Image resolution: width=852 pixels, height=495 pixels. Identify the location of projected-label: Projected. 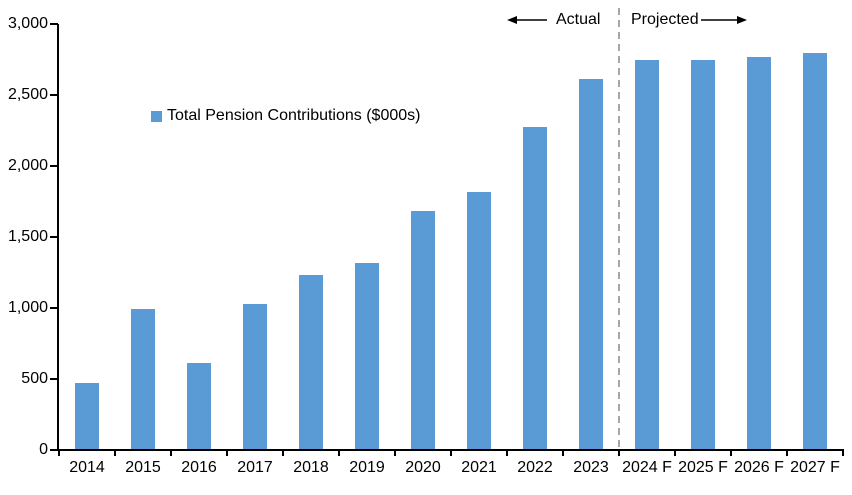
(665, 19).